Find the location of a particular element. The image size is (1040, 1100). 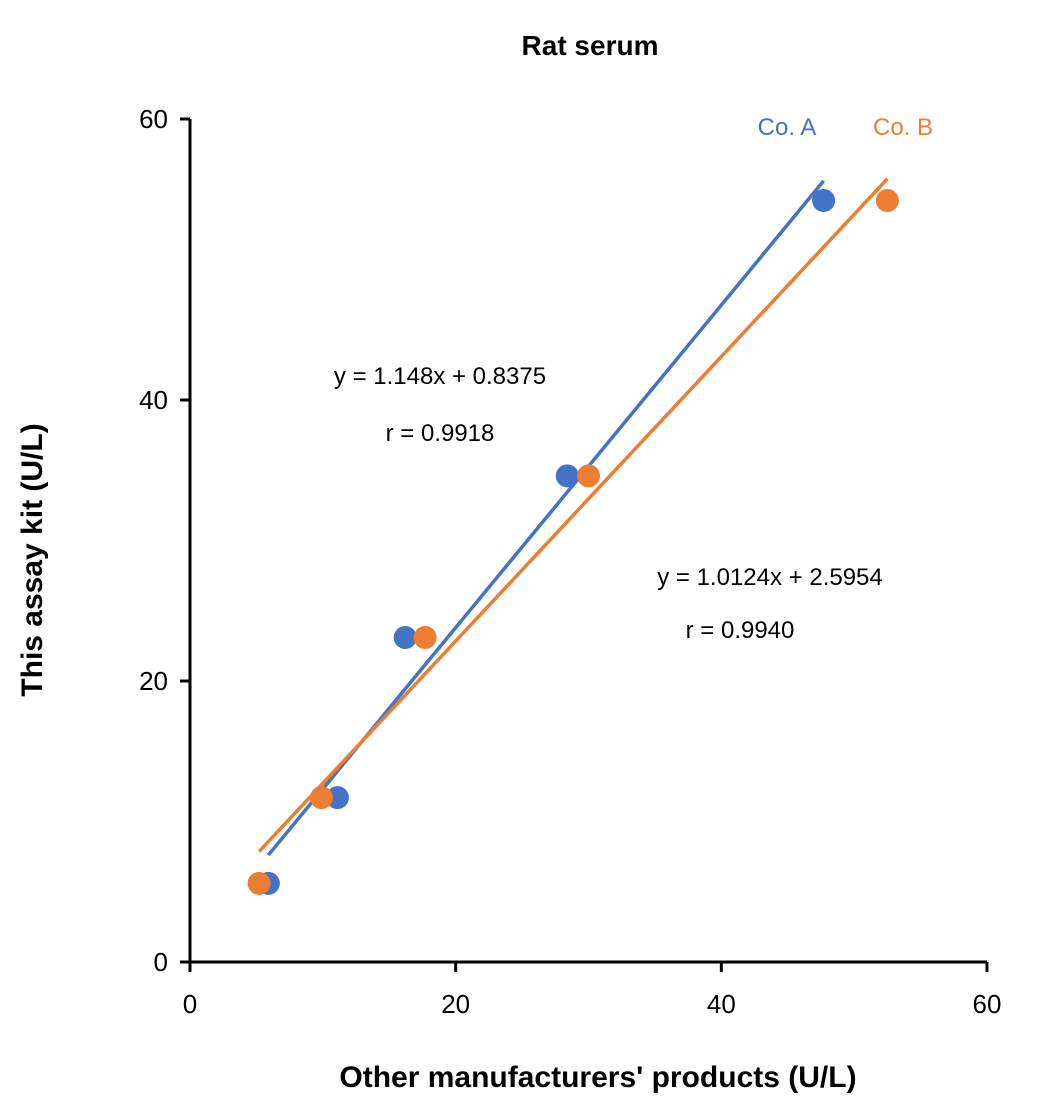

equation-co-b: y = 1.0124x + 2.5954 is located at coordinates (770, 577).